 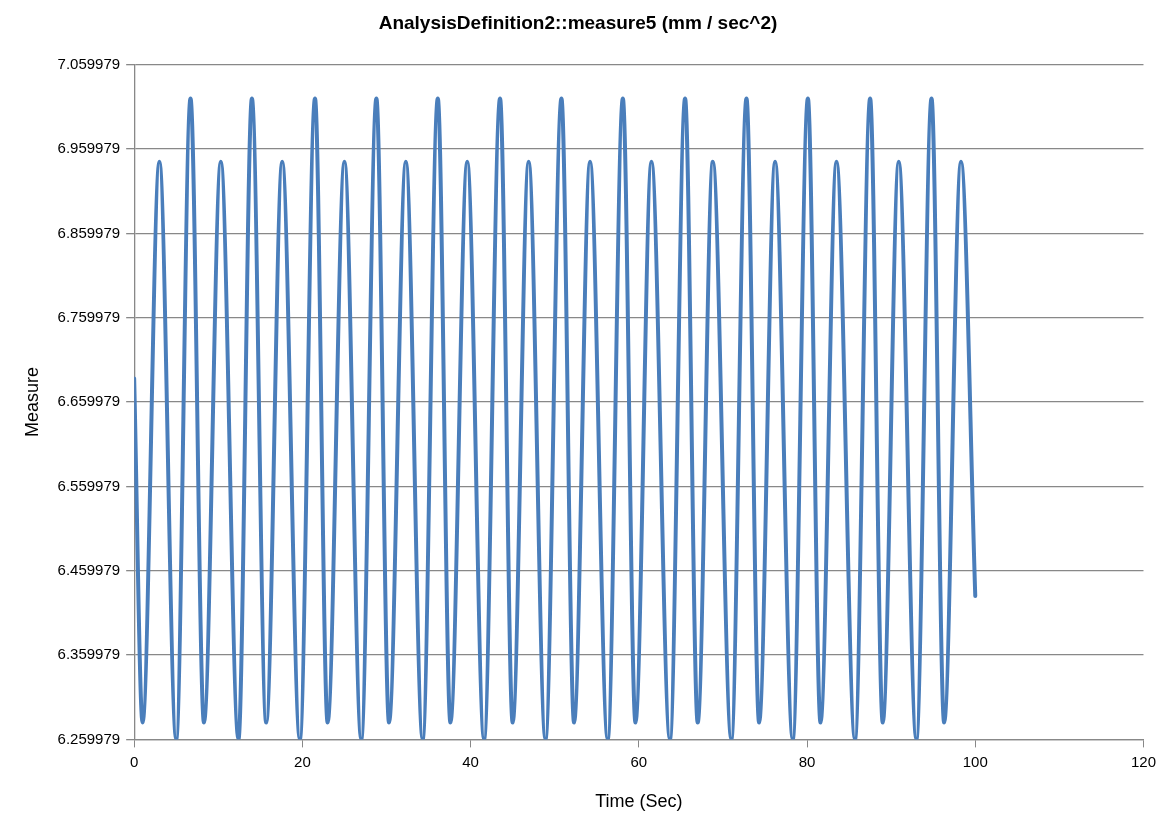 What do you see at coordinates (975, 761) in the screenshot?
I see `x-tick-label: 100` at bounding box center [975, 761].